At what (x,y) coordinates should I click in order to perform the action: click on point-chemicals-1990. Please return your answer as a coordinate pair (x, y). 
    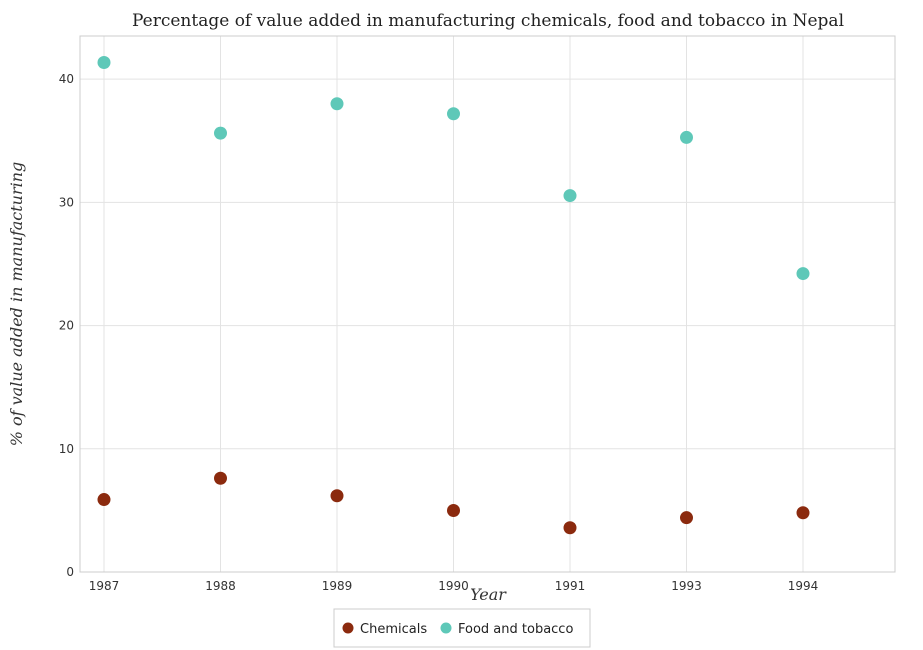
    Looking at the image, I should click on (453, 511).